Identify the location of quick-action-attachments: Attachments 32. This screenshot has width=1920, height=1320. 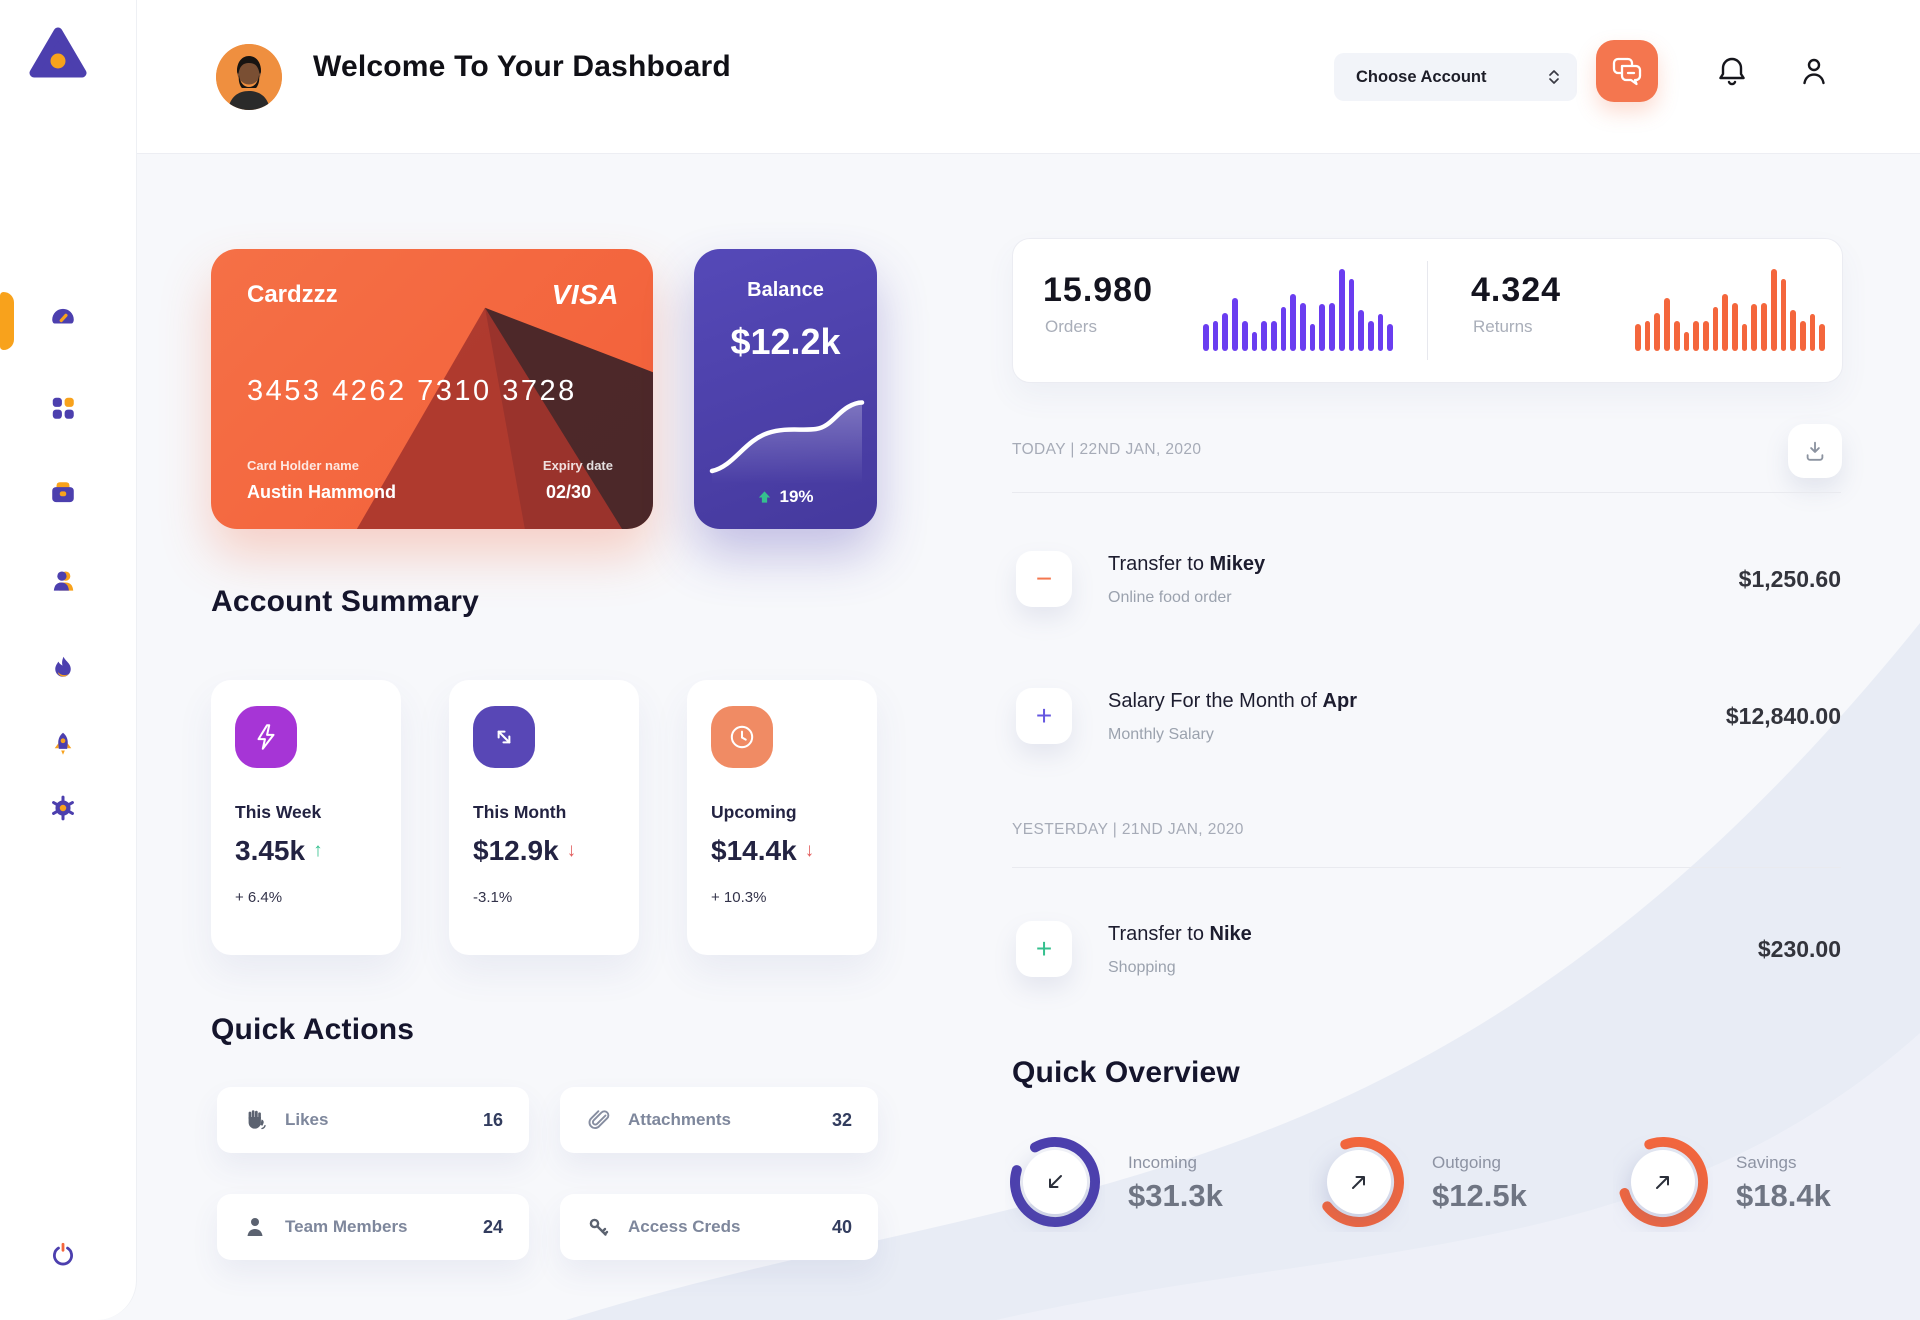
(719, 1120).